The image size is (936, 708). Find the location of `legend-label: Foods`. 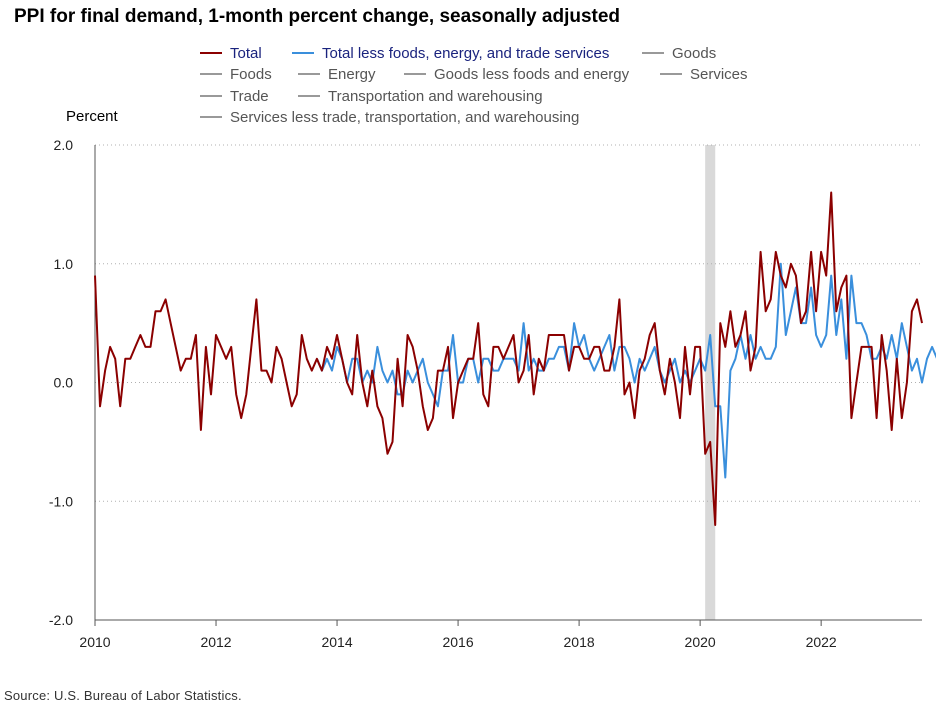

legend-label: Foods is located at coordinates (251, 74).